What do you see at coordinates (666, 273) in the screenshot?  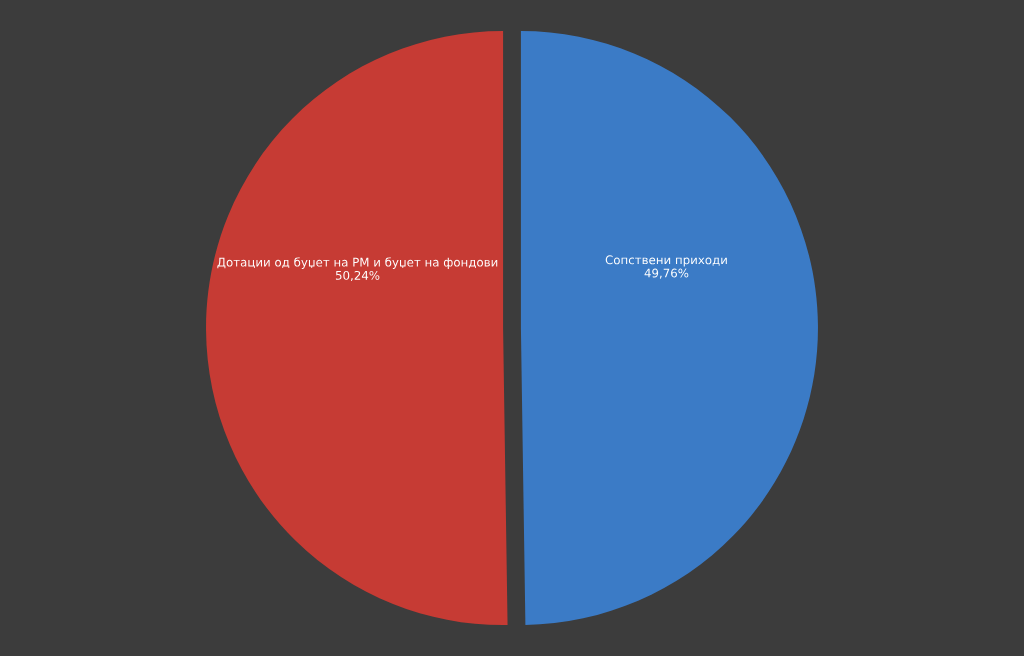 I see `data-label: 49,76%` at bounding box center [666, 273].